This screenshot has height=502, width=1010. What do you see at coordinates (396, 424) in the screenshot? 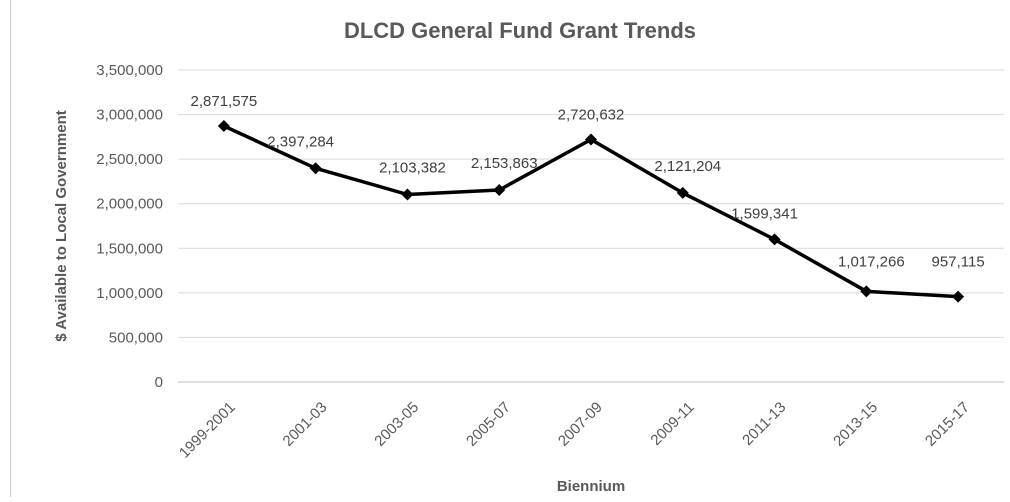
I see `x-tick-label: 2003-05` at bounding box center [396, 424].